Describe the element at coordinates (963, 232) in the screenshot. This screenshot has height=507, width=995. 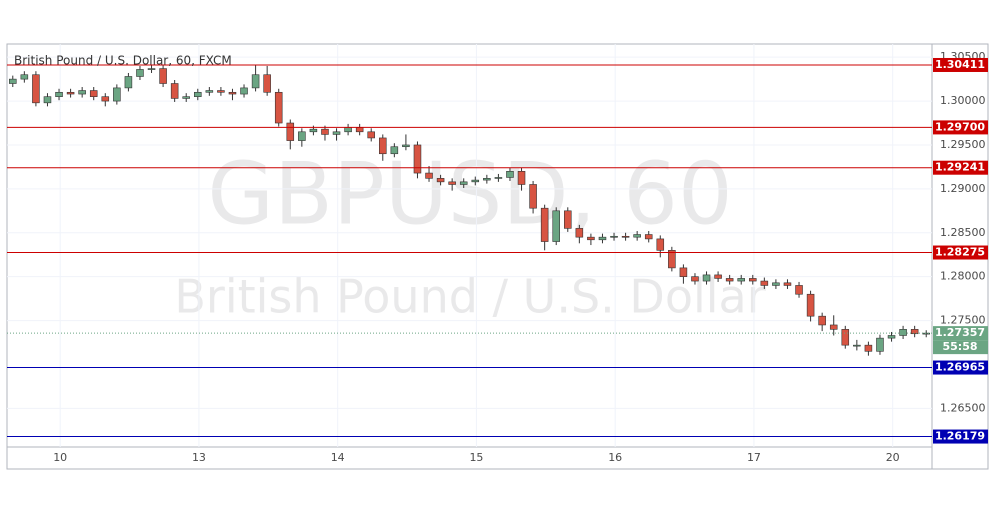
I see `y-tick-label: 1.28500` at that location.